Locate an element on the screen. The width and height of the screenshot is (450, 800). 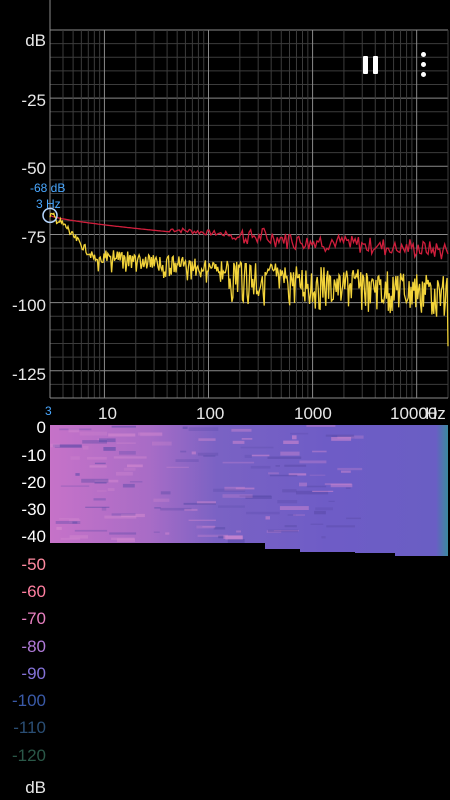
scale-label: -20 is located at coordinates (33, 482).